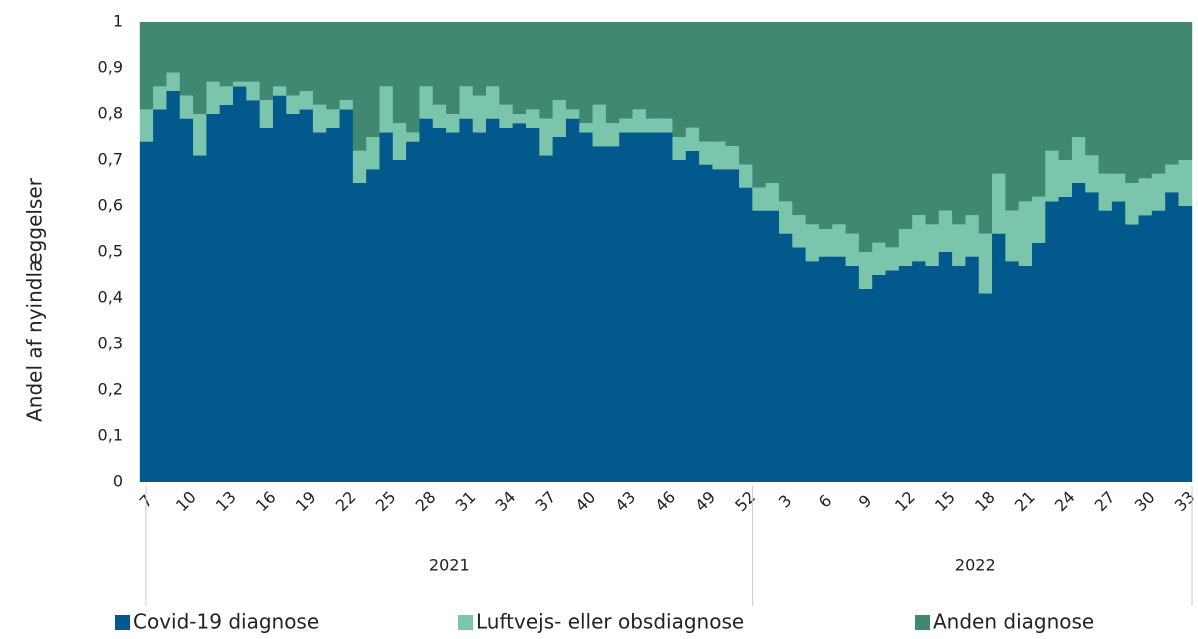  Describe the element at coordinates (625, 501) in the screenshot. I see `x-tick-label: 43` at that location.